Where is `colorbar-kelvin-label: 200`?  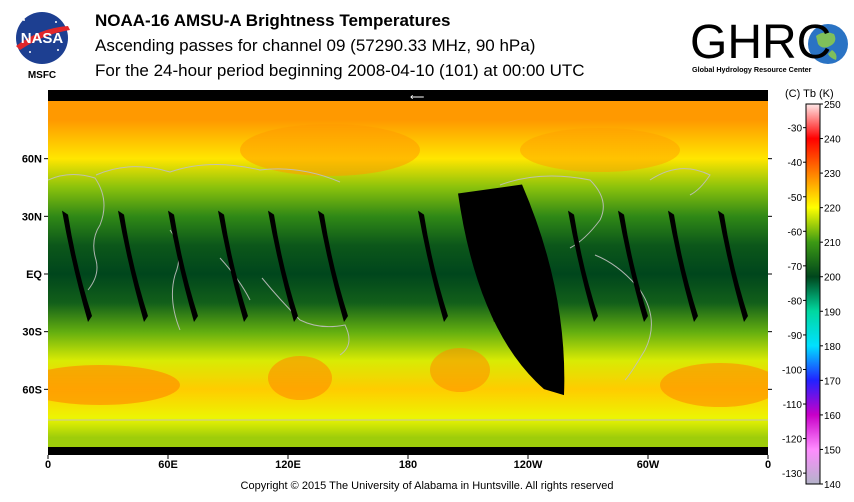 colorbar-kelvin-label: 200 is located at coordinates (832, 278).